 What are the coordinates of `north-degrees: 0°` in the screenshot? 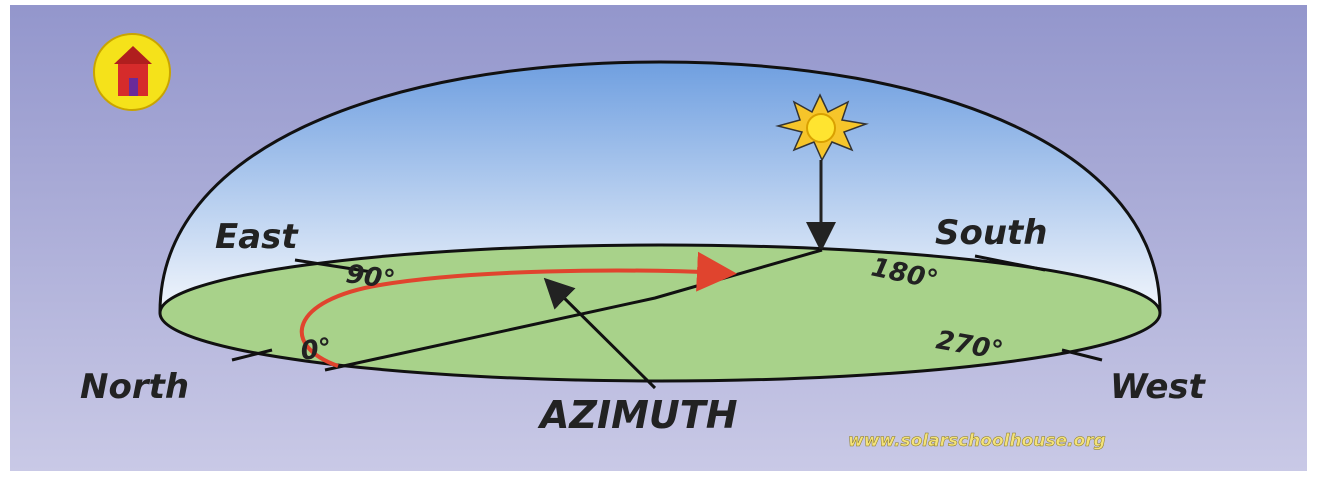 It's located at (316, 350).